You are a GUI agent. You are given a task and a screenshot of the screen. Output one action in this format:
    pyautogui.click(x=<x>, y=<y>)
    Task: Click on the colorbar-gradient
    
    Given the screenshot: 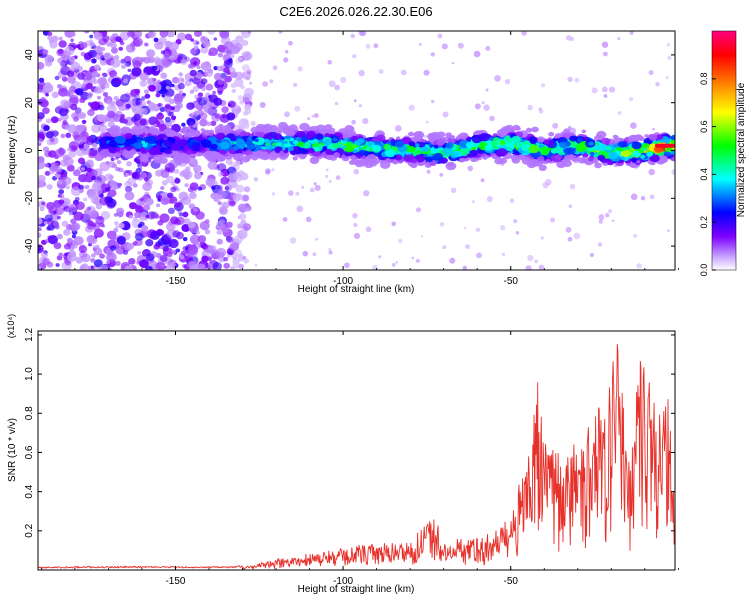 What is the action you would take?
    pyautogui.click(x=724, y=150)
    